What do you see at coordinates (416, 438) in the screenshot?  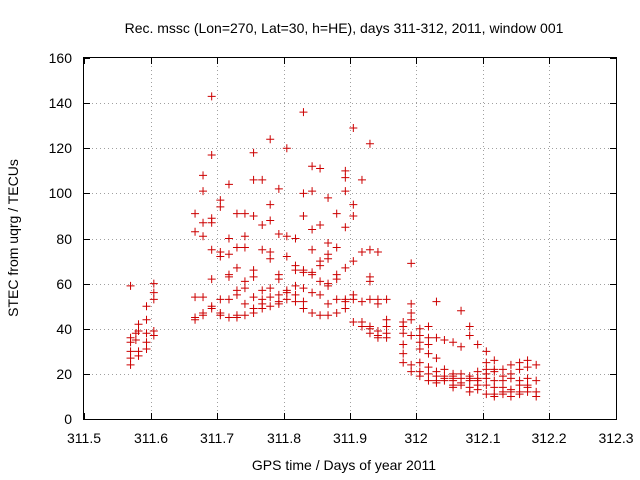 I see `x-tick-label: 312` at bounding box center [416, 438].